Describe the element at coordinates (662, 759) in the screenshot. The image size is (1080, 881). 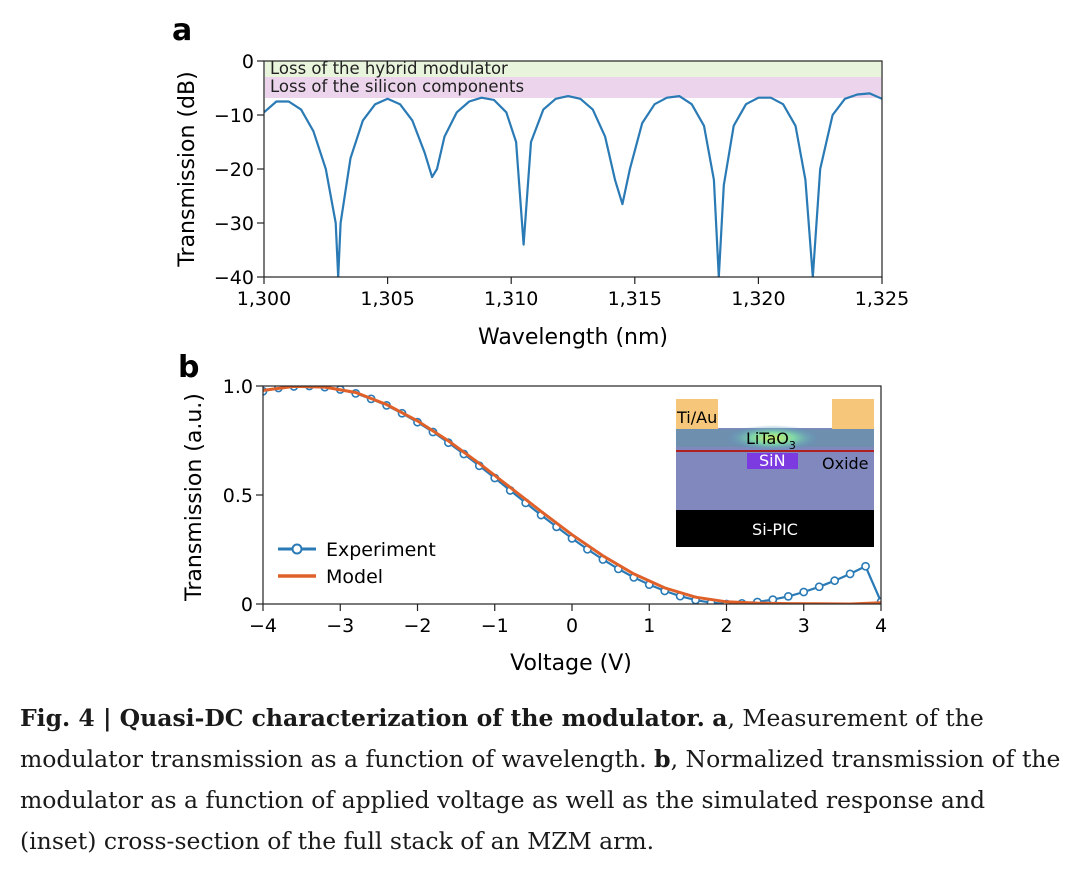
I see `caption-b-label: b` at that location.